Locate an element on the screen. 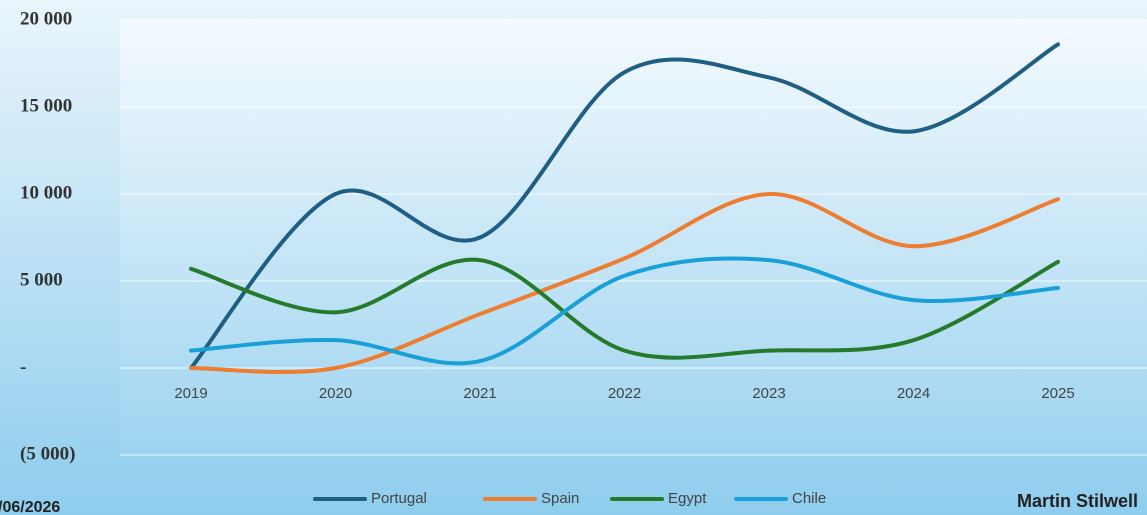 The width and height of the screenshot is (1147, 515). x-tick-label: 2019 is located at coordinates (190, 393).